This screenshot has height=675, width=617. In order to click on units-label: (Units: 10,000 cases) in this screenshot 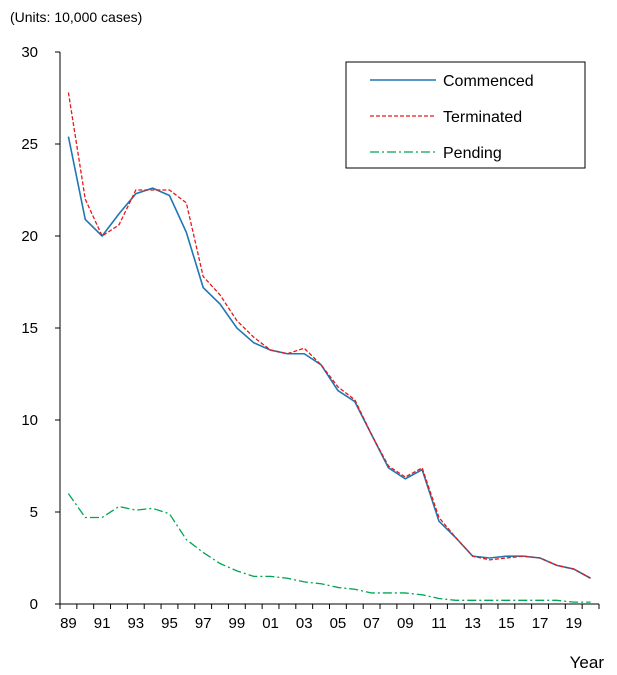, I will do `click(76, 17)`.